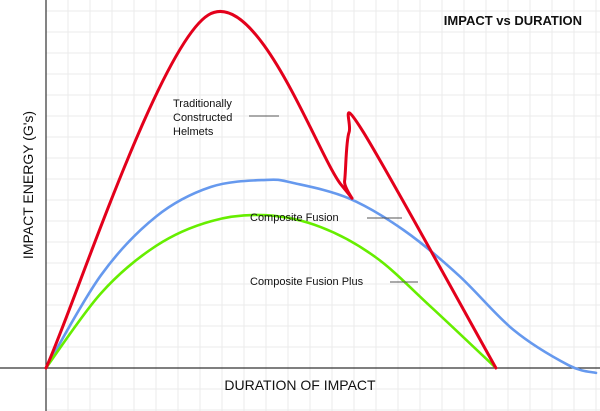  I want to click on annotation-traditional-line: Traditionally, so click(202, 104).